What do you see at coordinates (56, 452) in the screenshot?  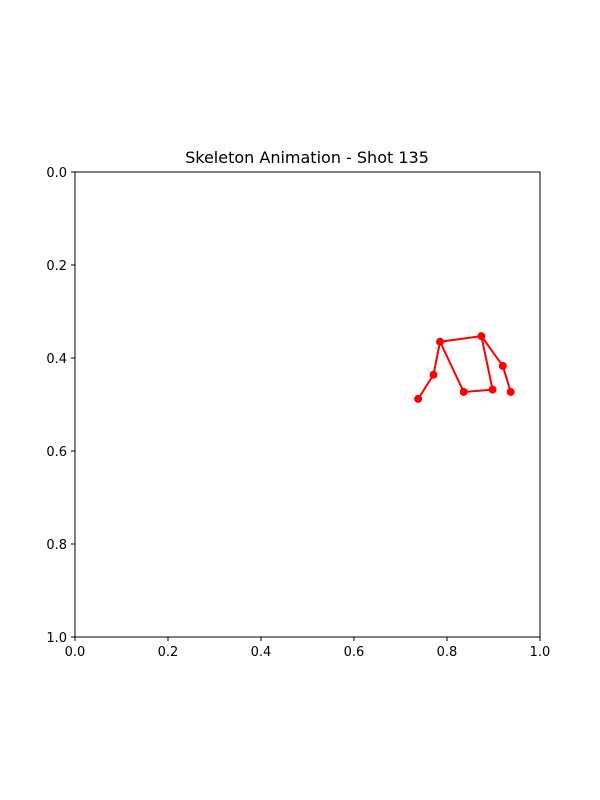 I see `y-tick-label: 0.6` at bounding box center [56, 452].